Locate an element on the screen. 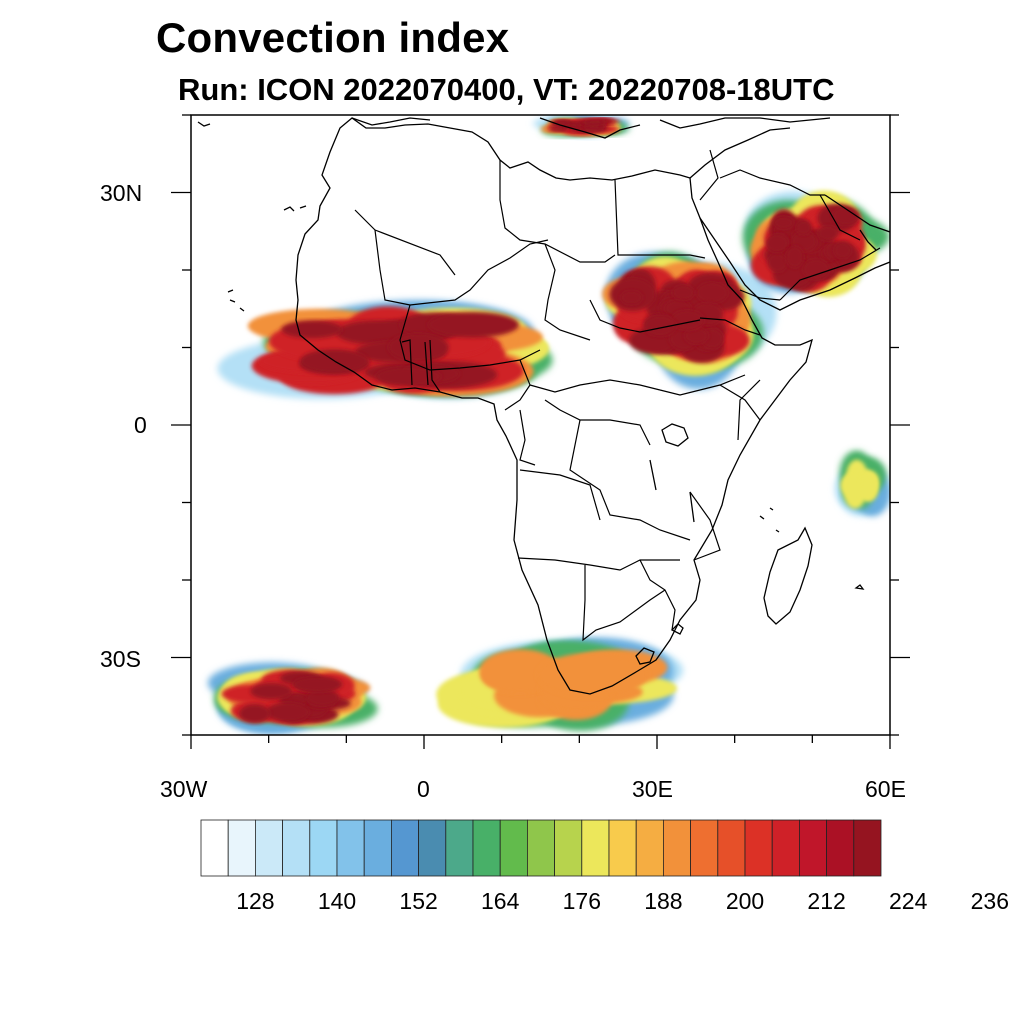  ytick-label: 30N is located at coordinates (121, 193).